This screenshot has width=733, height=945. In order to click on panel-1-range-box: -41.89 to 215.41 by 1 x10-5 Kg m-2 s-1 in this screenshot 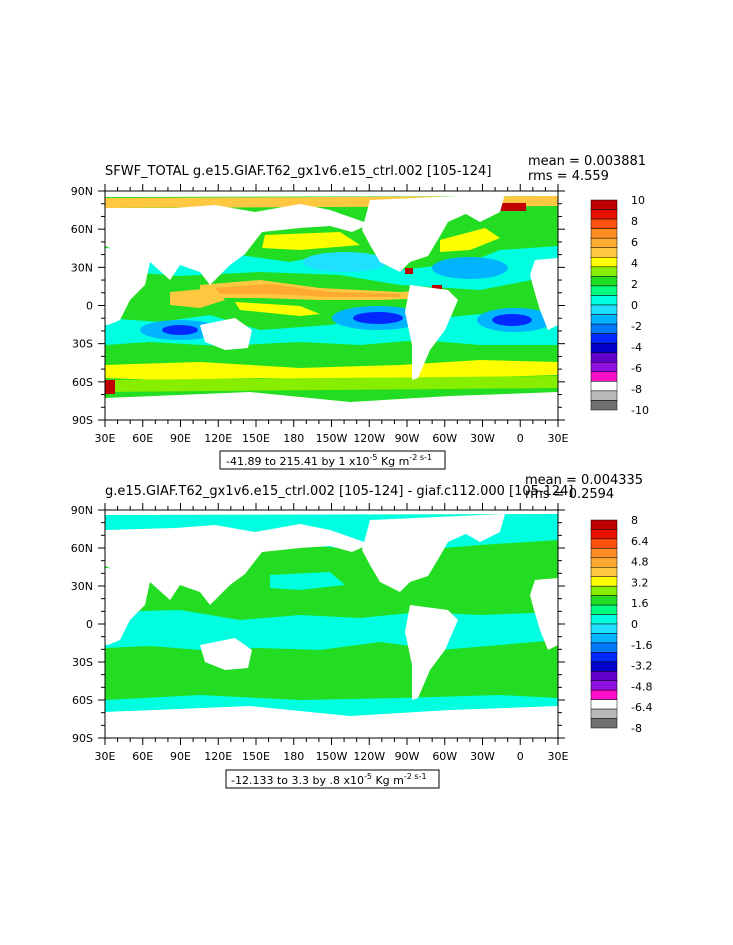, I will do `click(332, 460)`.